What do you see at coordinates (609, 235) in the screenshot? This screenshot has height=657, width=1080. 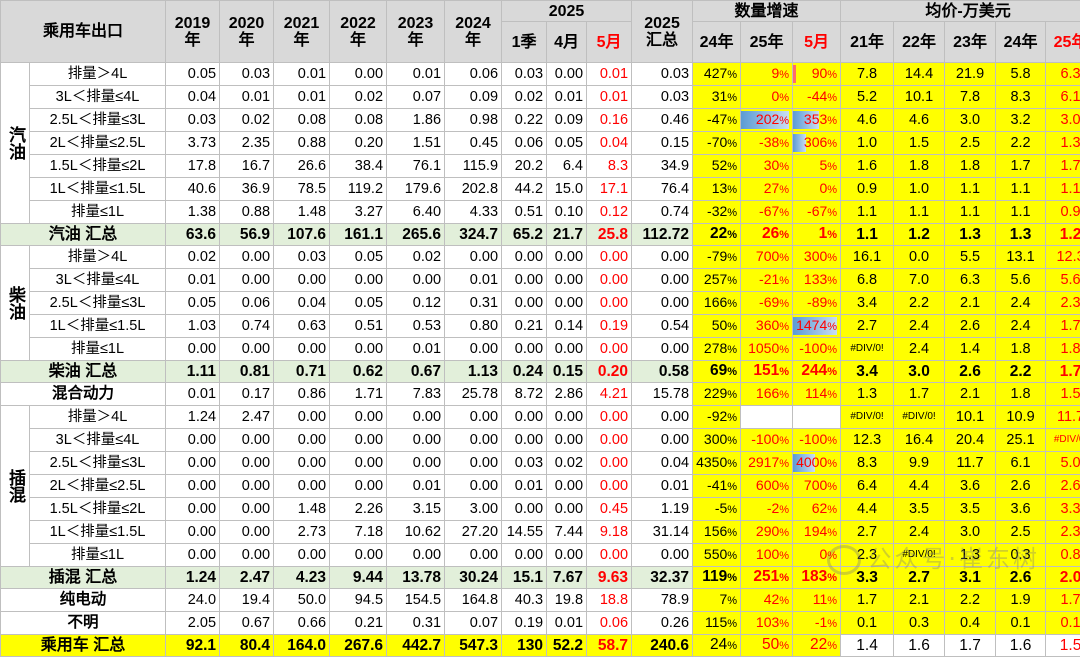 I see `cell-value: 25.8` at bounding box center [609, 235].